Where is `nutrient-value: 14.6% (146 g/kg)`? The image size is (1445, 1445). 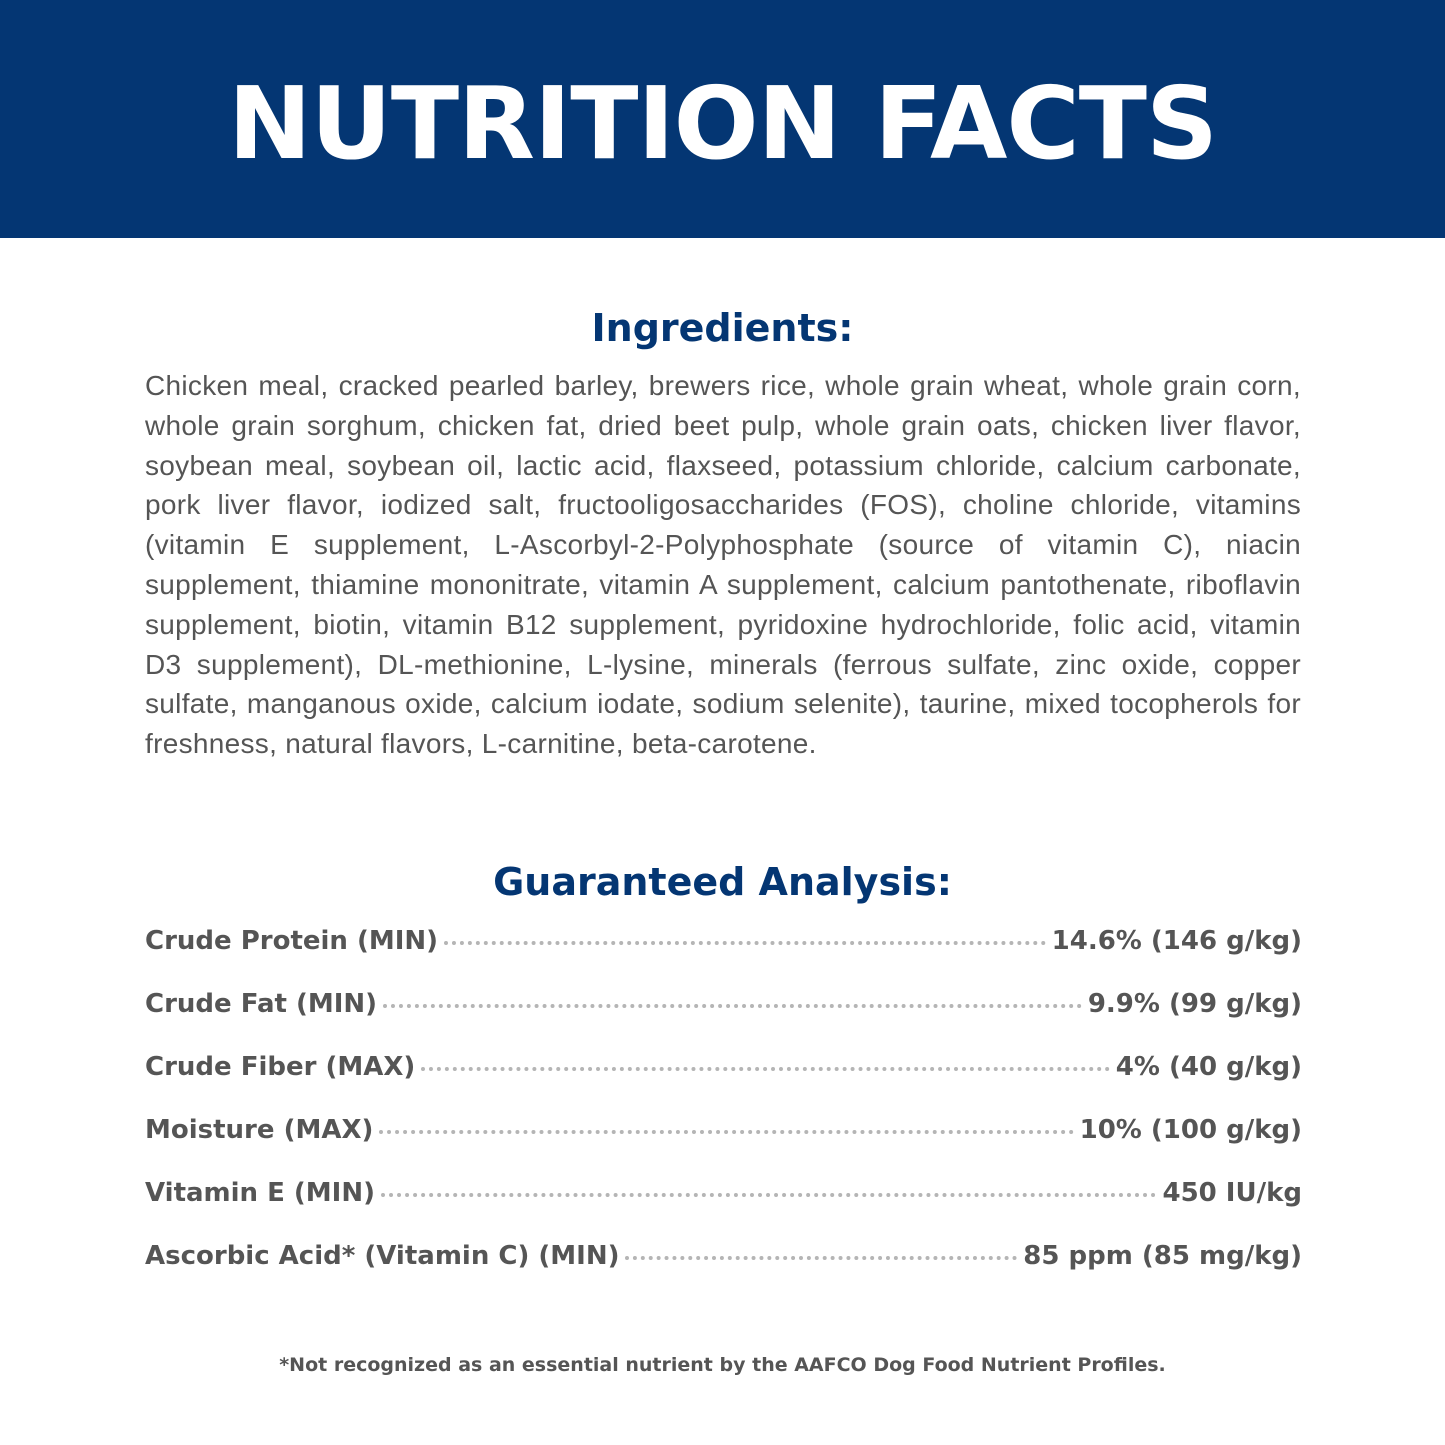
nutrient-value: 14.6% (146 g/kg) is located at coordinates (1176, 941).